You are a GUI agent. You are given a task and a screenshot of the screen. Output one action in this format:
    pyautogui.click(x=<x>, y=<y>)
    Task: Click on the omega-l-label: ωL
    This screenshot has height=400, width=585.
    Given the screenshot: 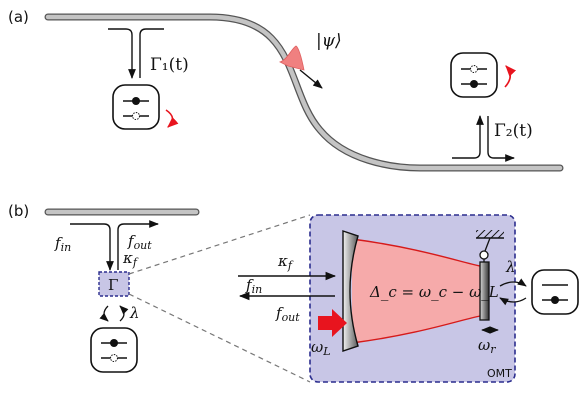 What is the action you would take?
    pyautogui.click(x=321, y=348)
    